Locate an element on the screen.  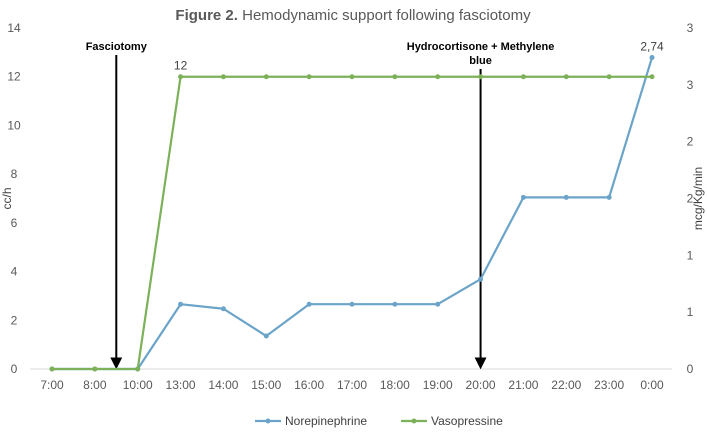
left-axis-tick-label: 4 is located at coordinates (14, 272).